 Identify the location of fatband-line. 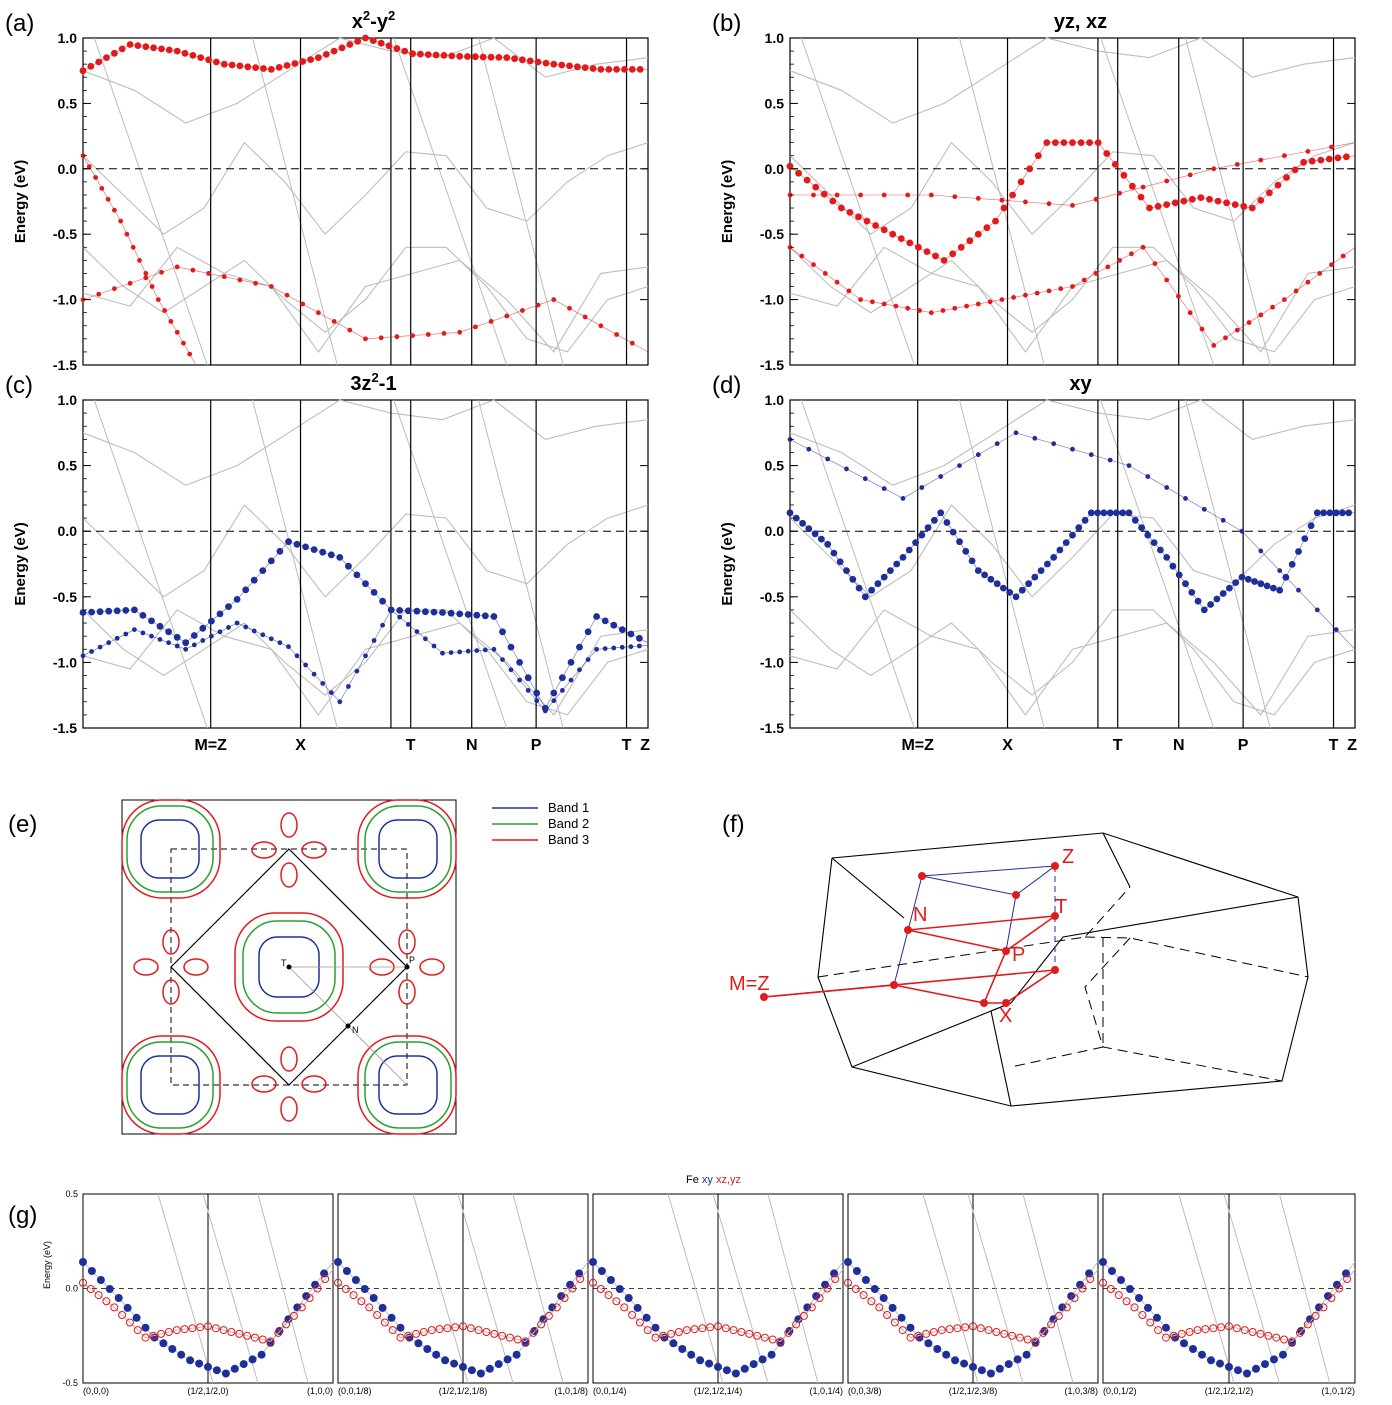
(1072, 201).